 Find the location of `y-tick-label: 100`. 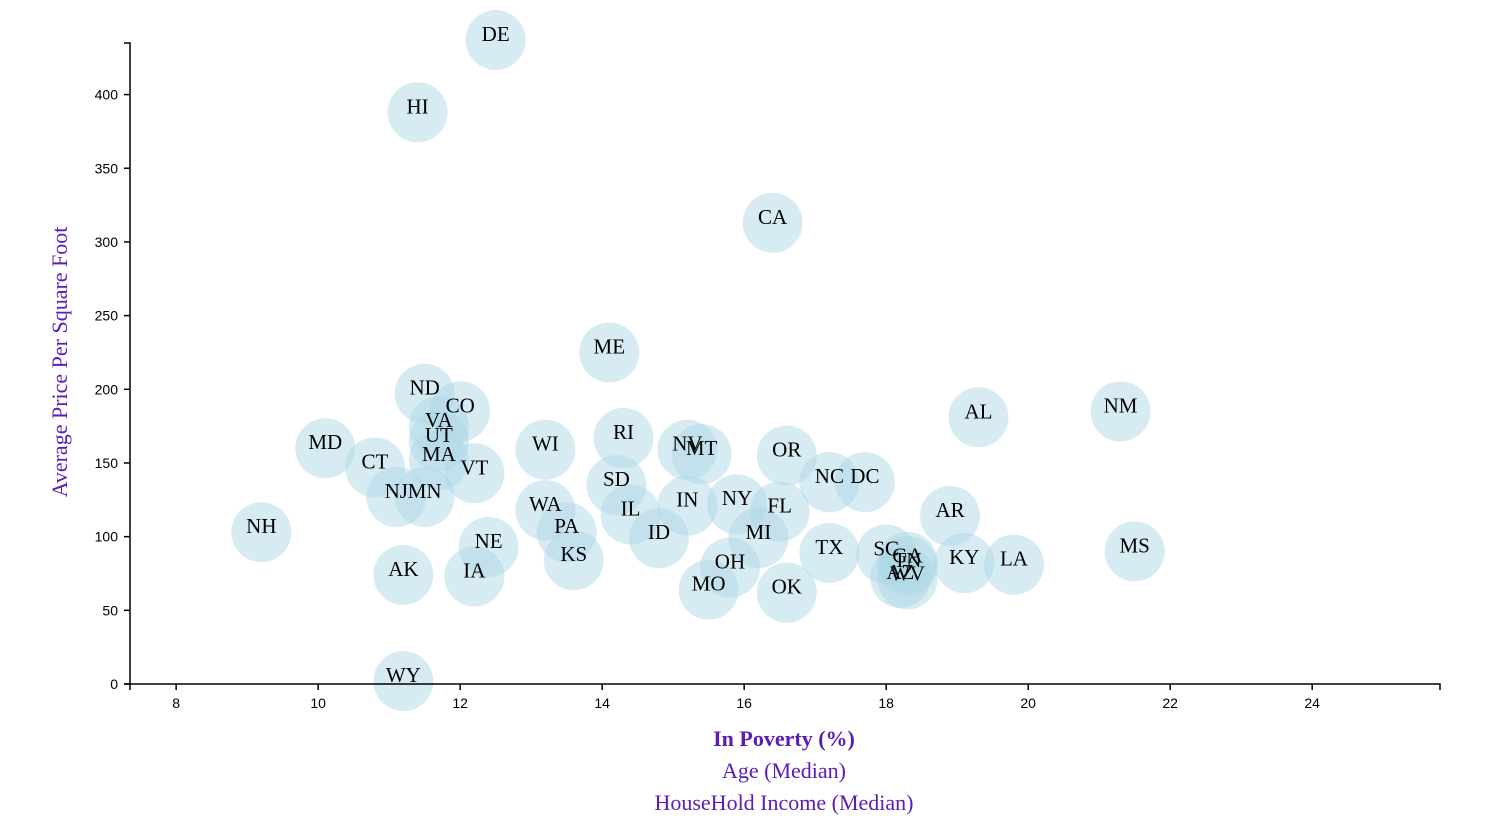

y-tick-label: 100 is located at coordinates (107, 537).